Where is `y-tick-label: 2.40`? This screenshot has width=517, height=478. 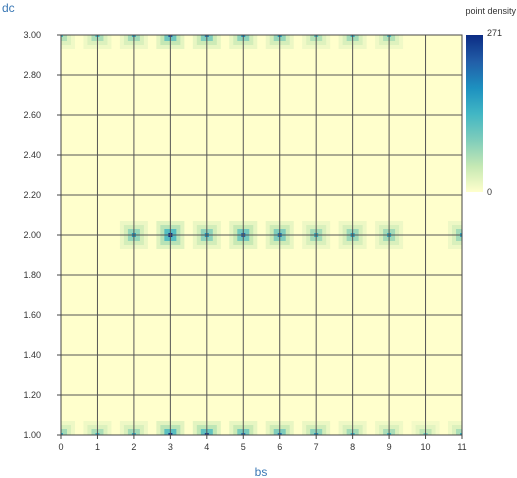 y-tick-label: 2.40 is located at coordinates (32, 155).